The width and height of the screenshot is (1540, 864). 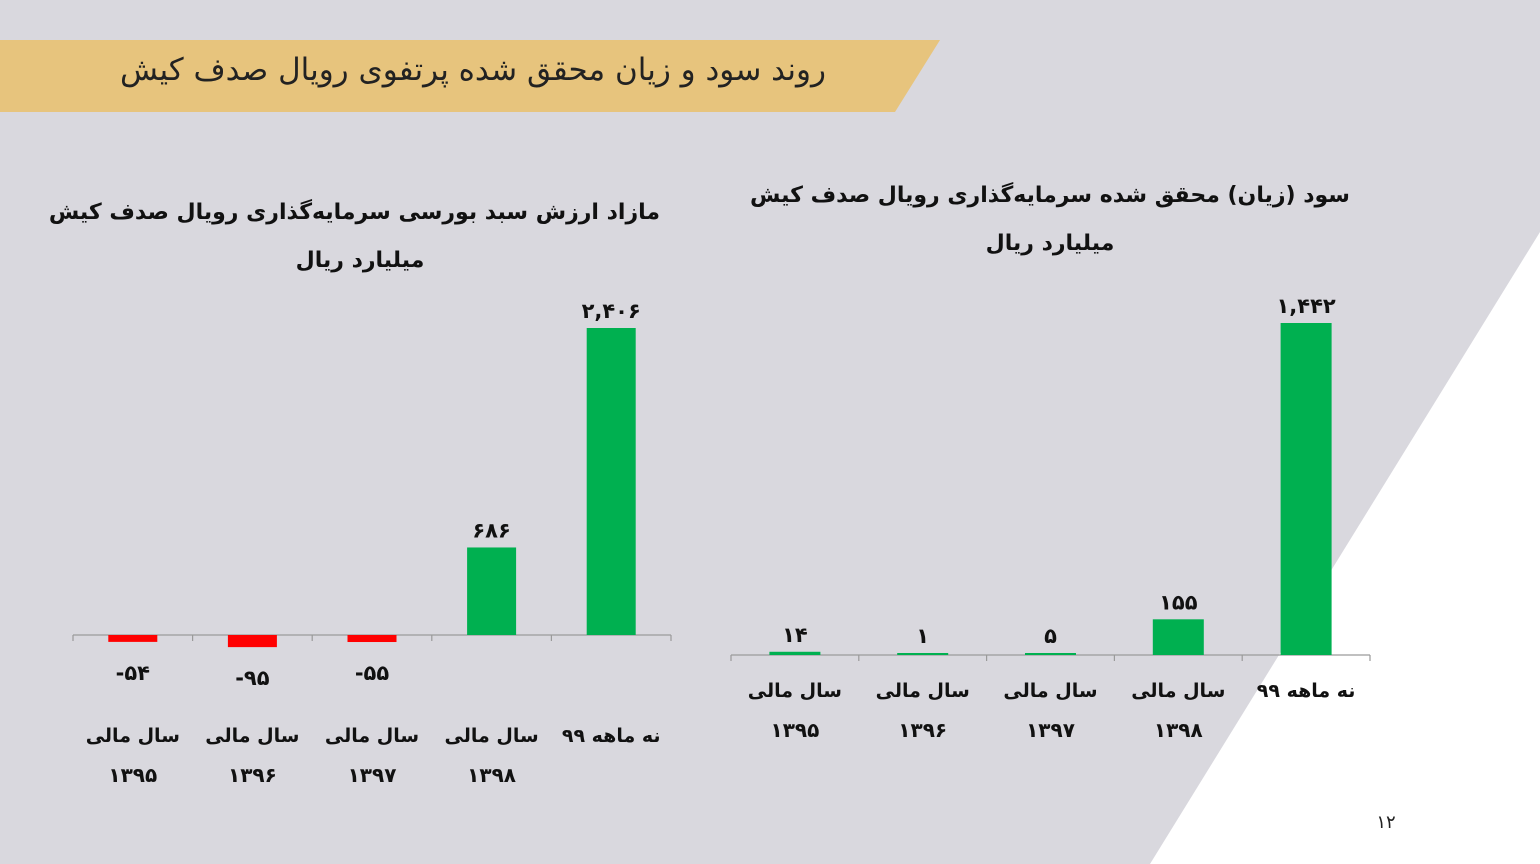 I want to click on data-label: ۶۸۶, so click(x=491, y=530).